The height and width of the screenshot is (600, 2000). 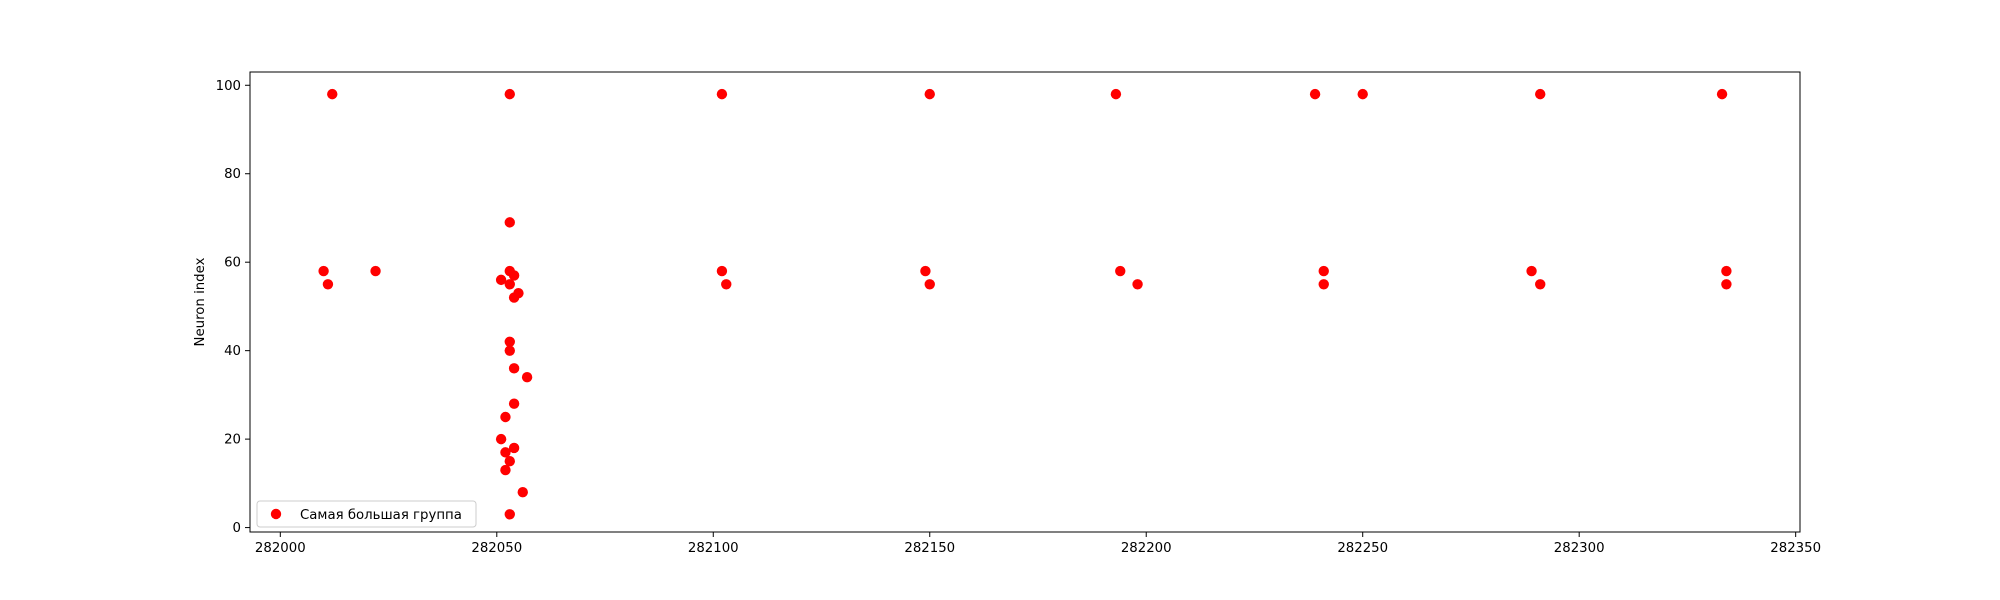 What do you see at coordinates (237, 528) in the screenshot?
I see `y-tick-label: 0` at bounding box center [237, 528].